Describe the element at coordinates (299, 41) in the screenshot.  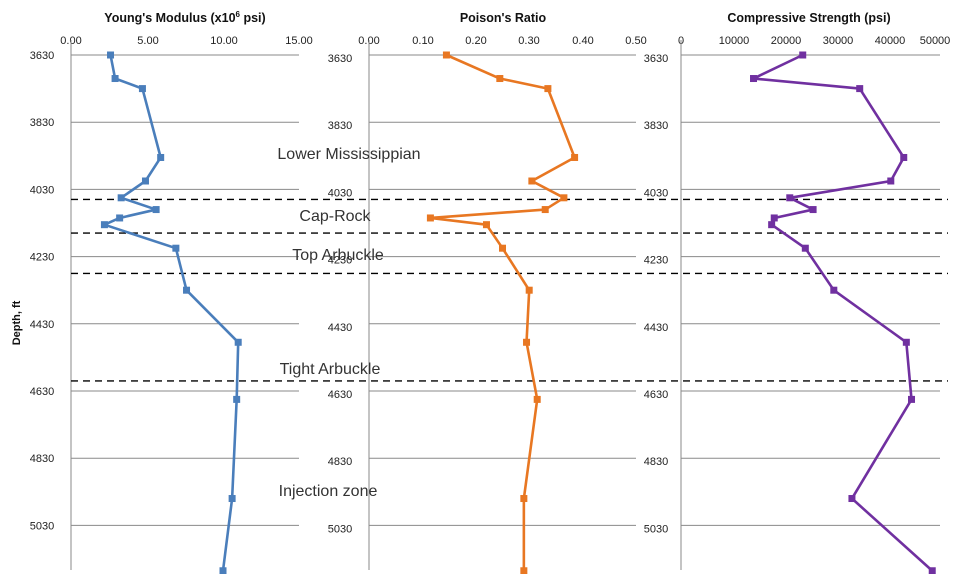
I see `x-tick-label: 15.00` at that location.